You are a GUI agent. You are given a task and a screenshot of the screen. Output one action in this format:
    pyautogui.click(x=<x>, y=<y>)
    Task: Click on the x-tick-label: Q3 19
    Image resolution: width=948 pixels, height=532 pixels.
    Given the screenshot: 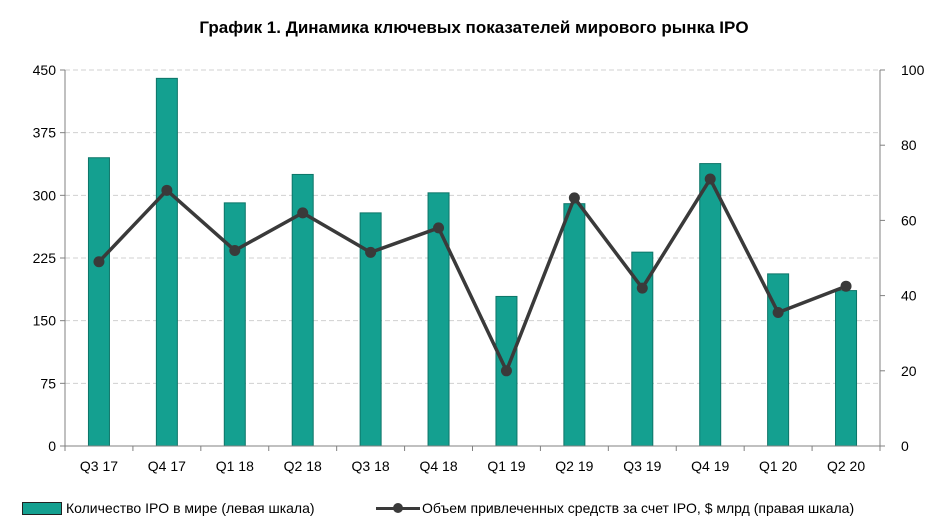 What is the action you would take?
    pyautogui.click(x=642, y=466)
    